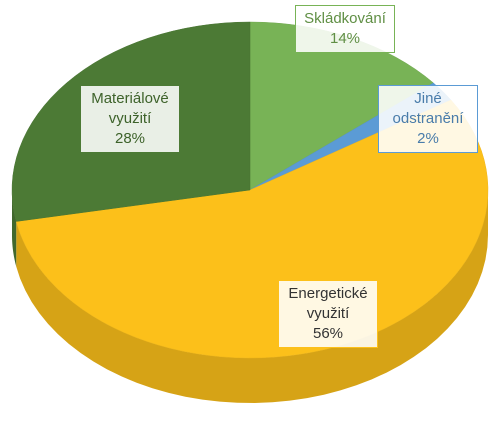 The height and width of the screenshot is (423, 500). I want to click on label-name: Jiné odstranění, so click(428, 108).